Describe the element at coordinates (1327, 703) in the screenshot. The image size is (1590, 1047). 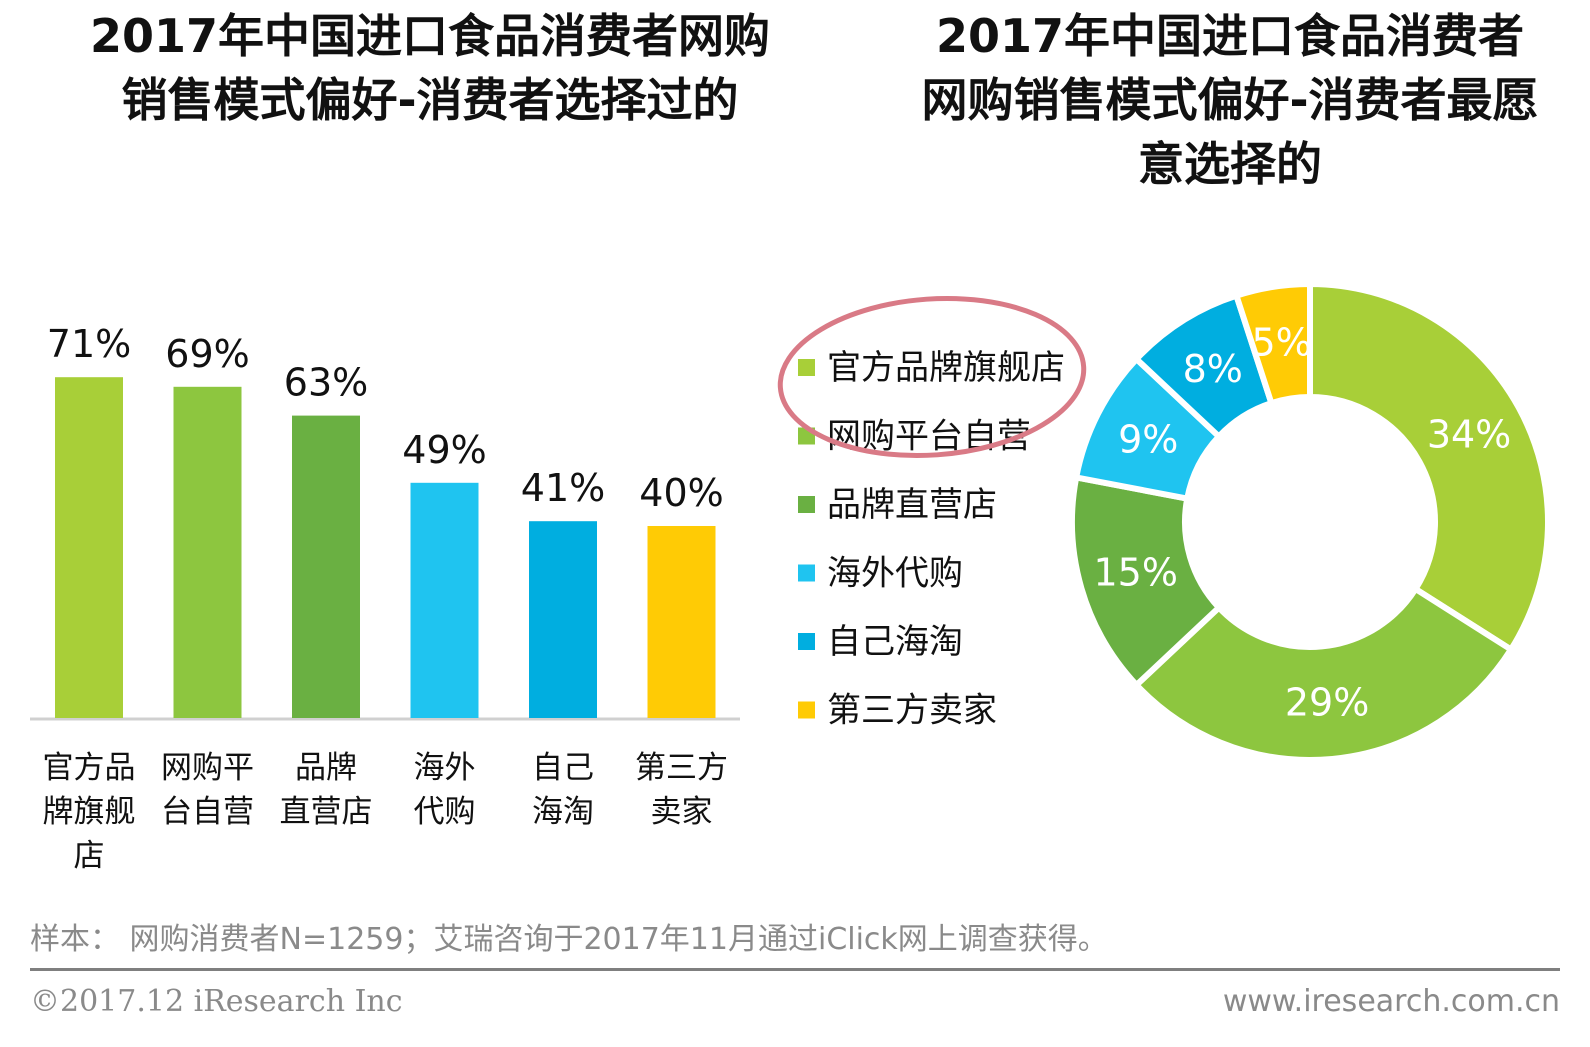
I see `donut-value-label: 29%` at that location.